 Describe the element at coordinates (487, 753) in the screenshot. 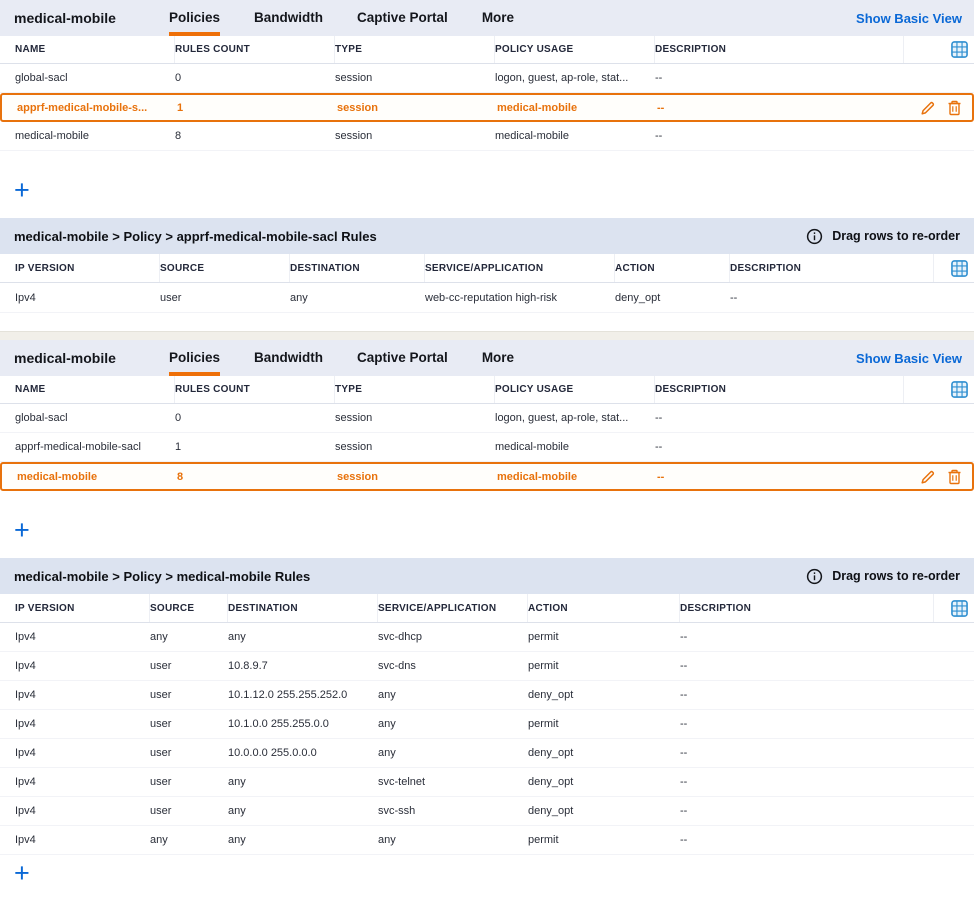

I see `table-row: Ipv4 user 10.0.0.0 255.0.0.0 any deny_opt --` at that location.